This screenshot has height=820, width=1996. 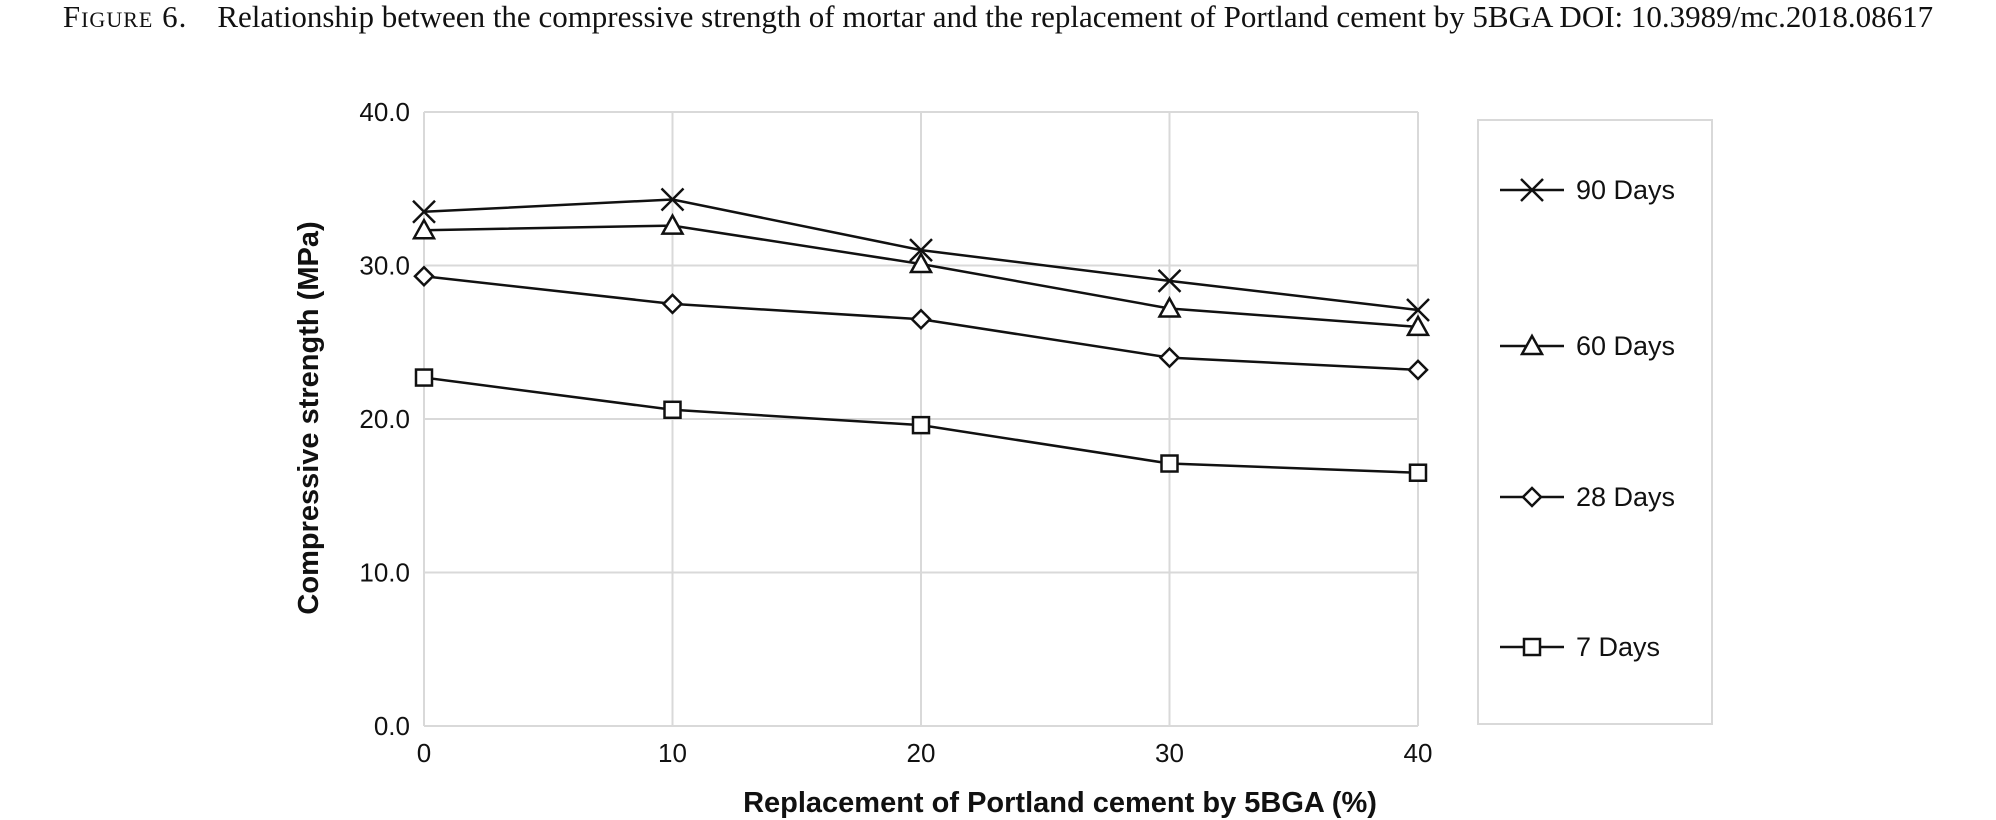 I want to click on x-tick-label: 10, so click(x=672, y=753).